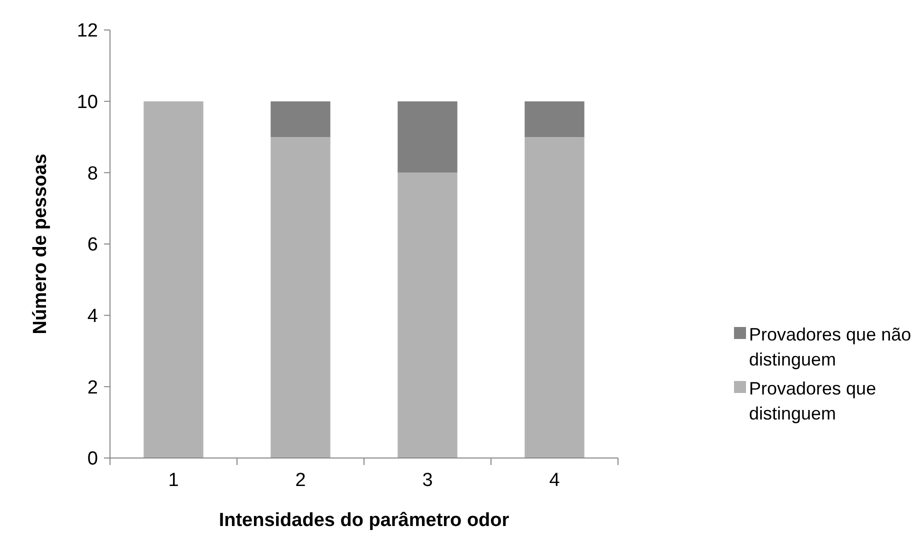 The height and width of the screenshot is (539, 921). What do you see at coordinates (92, 316) in the screenshot?
I see `y-tick-label: 4` at bounding box center [92, 316].